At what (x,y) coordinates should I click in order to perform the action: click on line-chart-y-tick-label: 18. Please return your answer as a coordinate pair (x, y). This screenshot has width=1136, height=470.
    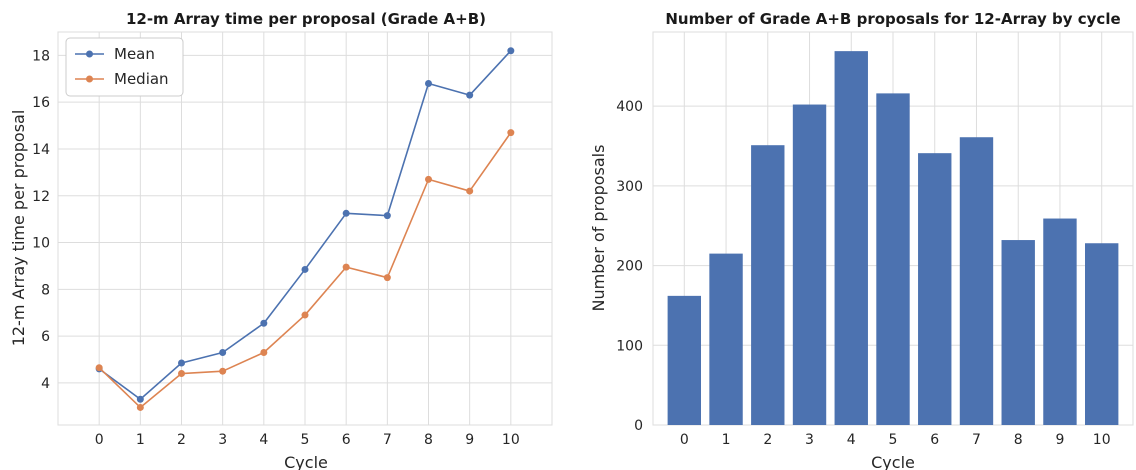
    Looking at the image, I should click on (41, 56).